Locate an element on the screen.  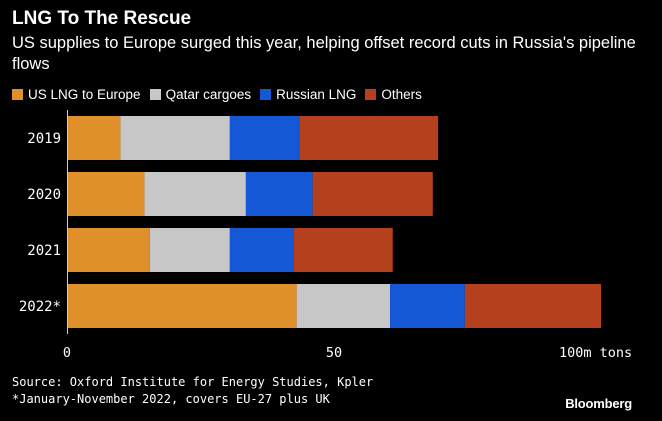
legend-label-qatar: Qatar cargoes is located at coordinates (208, 94).